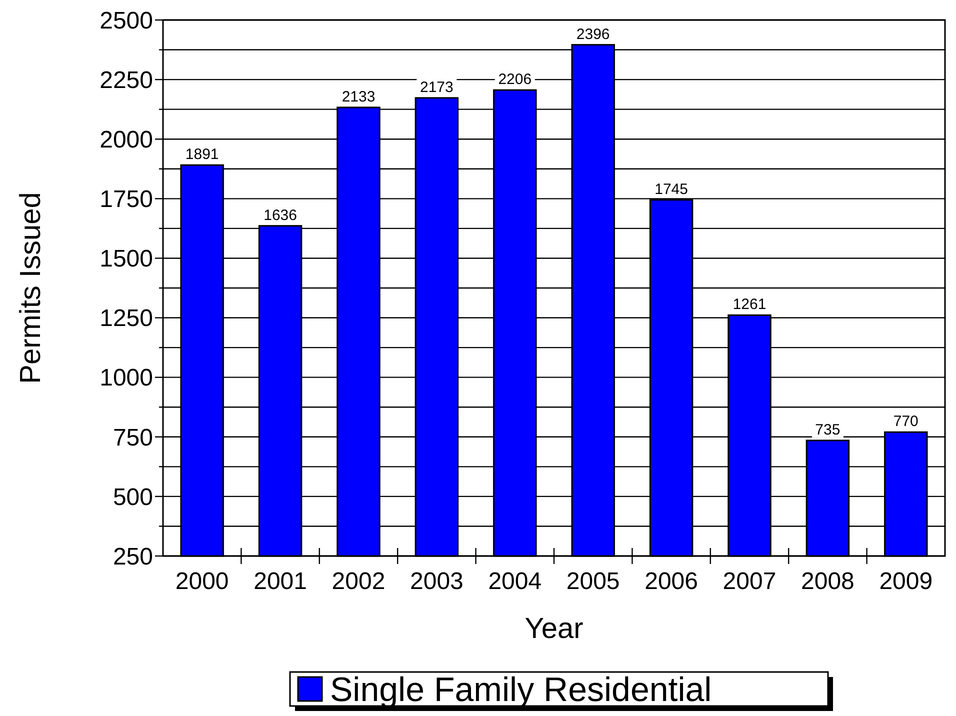 This screenshot has width=956, height=716. What do you see at coordinates (126, 140) in the screenshot?
I see `y-tick-label: 2000` at bounding box center [126, 140].